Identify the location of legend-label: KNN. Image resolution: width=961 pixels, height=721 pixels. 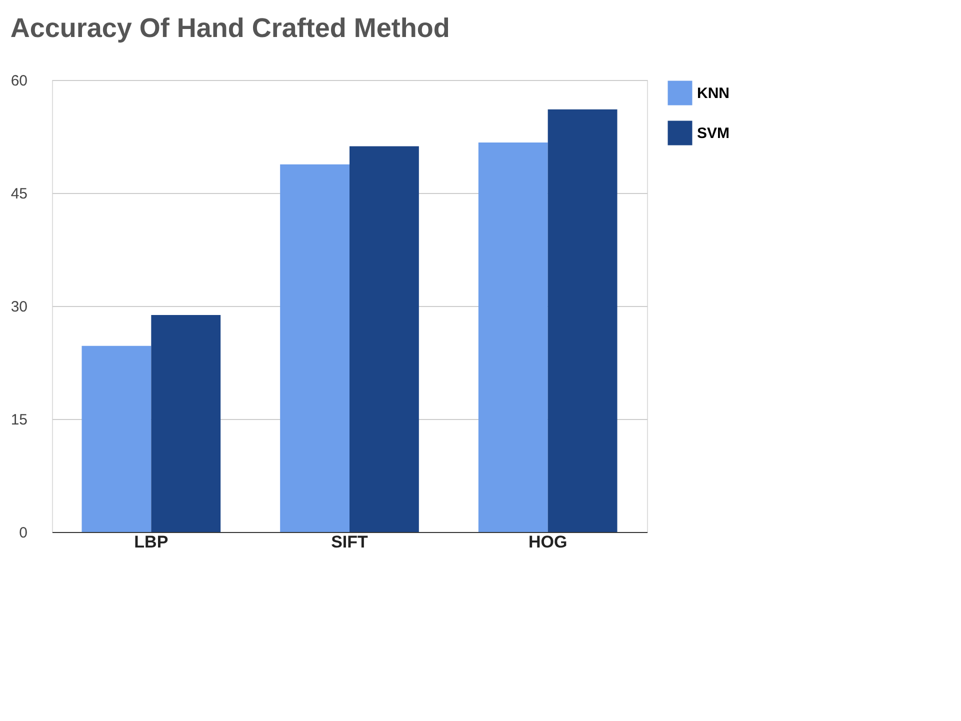
(713, 93).